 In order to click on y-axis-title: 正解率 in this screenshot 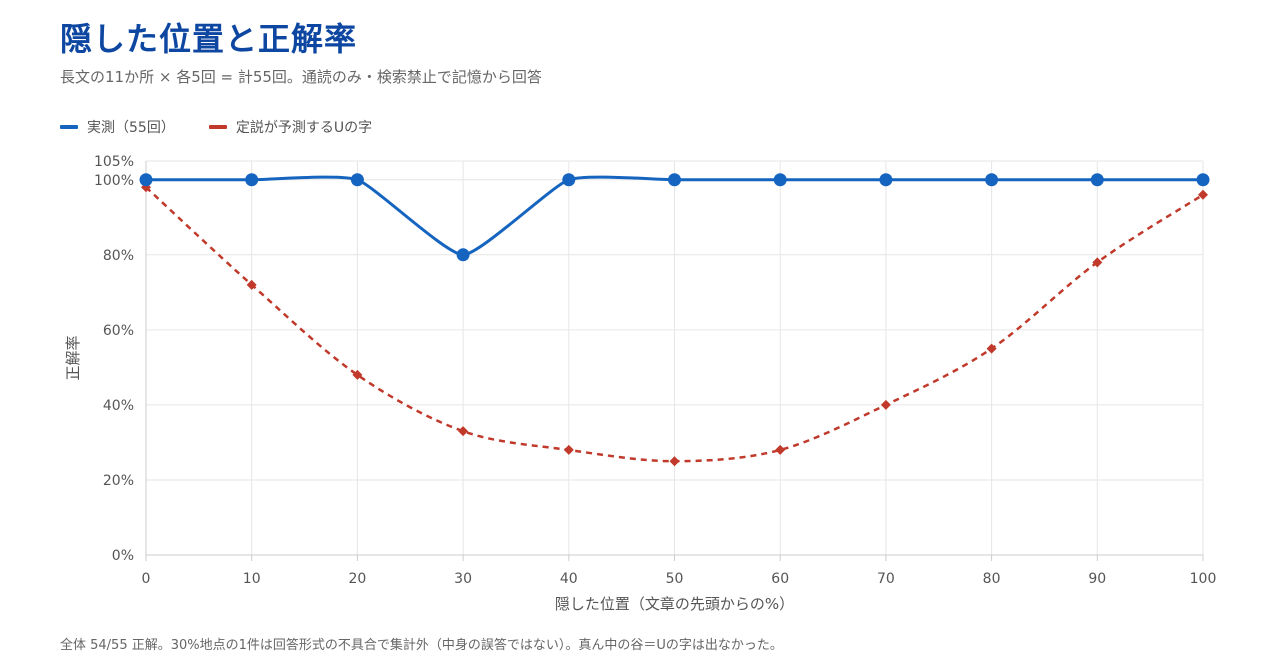, I will do `click(73, 357)`.